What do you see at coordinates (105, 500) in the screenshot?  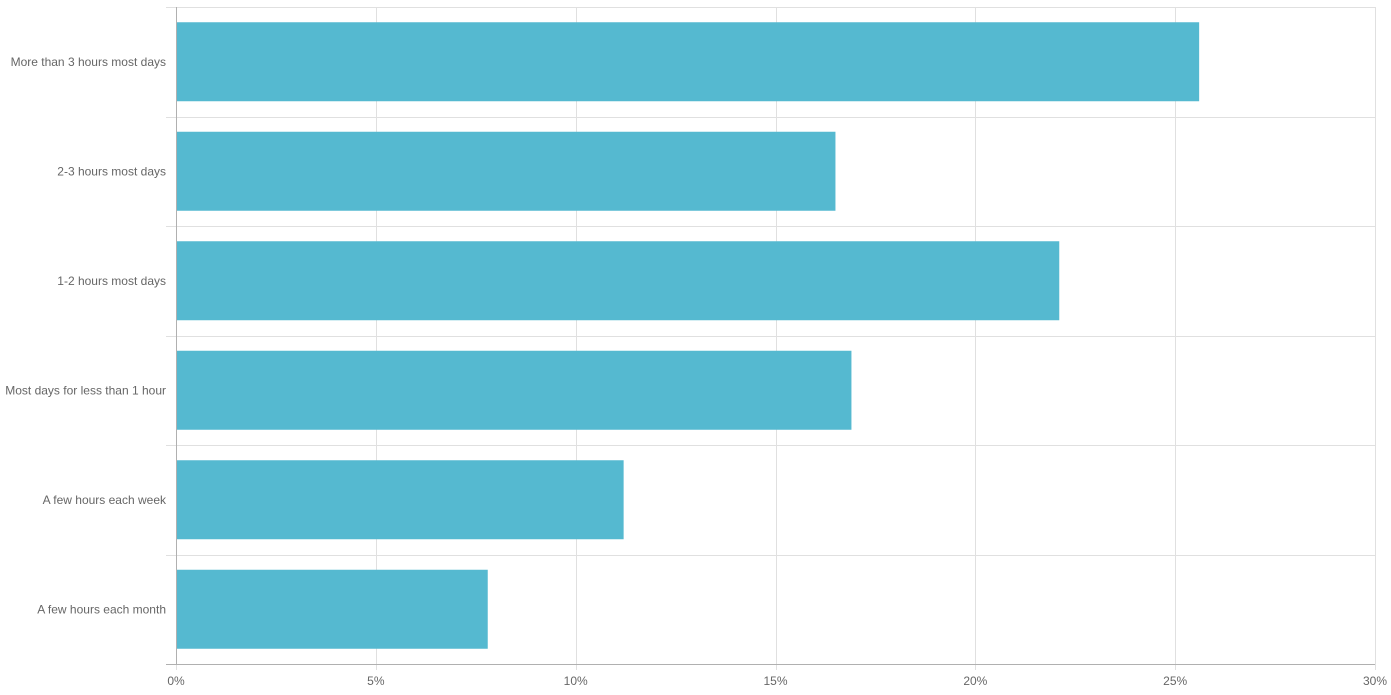 I see `category-label: A few hours each week` at bounding box center [105, 500].